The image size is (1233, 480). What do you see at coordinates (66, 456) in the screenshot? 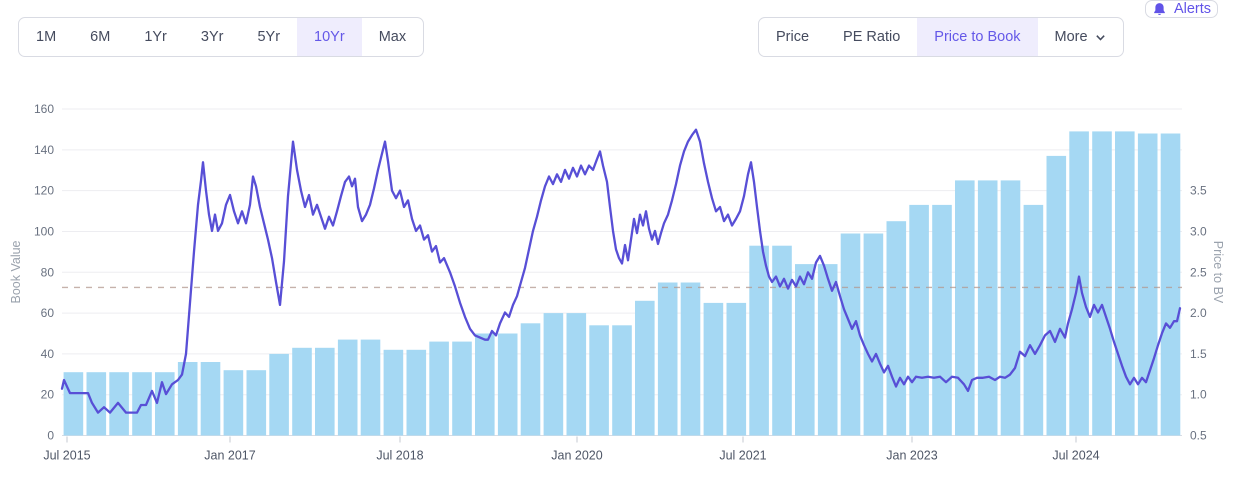
I see `x-axis-label: Jul 2015` at bounding box center [66, 456].